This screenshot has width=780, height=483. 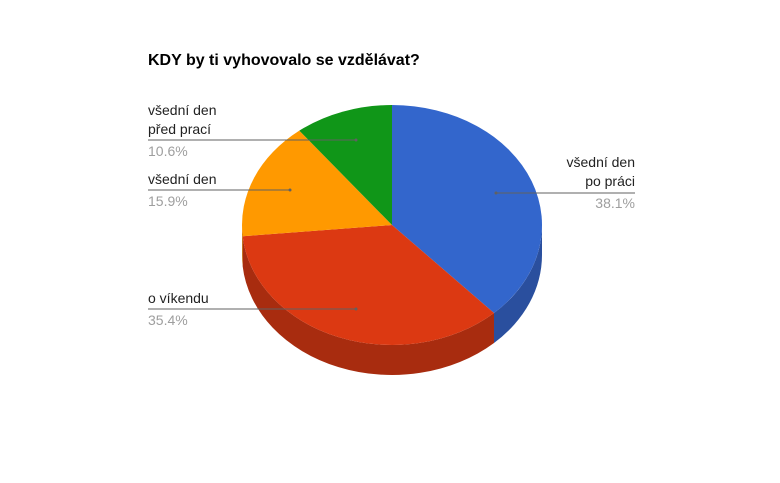 What do you see at coordinates (168, 151) in the screenshot?
I see `slice-value-label-3: 10.6%` at bounding box center [168, 151].